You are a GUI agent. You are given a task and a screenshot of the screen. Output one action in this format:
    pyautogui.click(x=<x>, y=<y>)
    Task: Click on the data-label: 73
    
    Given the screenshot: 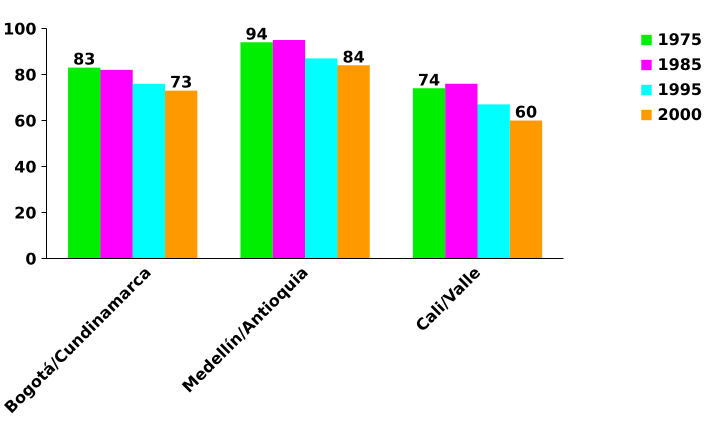 What is the action you would take?
    pyautogui.click(x=181, y=82)
    